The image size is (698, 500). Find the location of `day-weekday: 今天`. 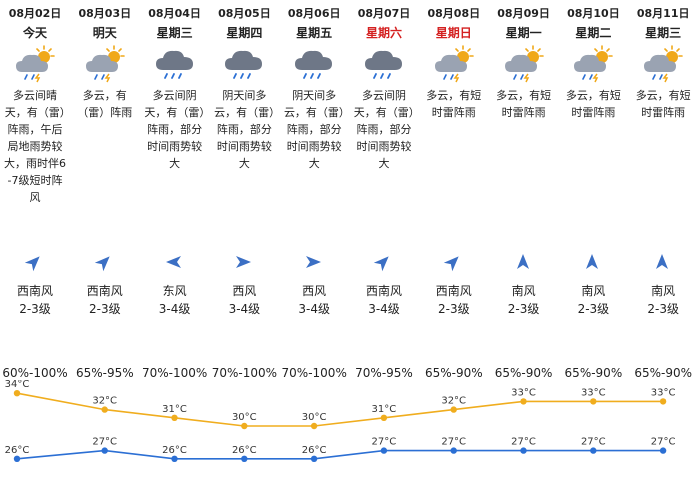

day-weekday: 今天 is located at coordinates (34, 33).